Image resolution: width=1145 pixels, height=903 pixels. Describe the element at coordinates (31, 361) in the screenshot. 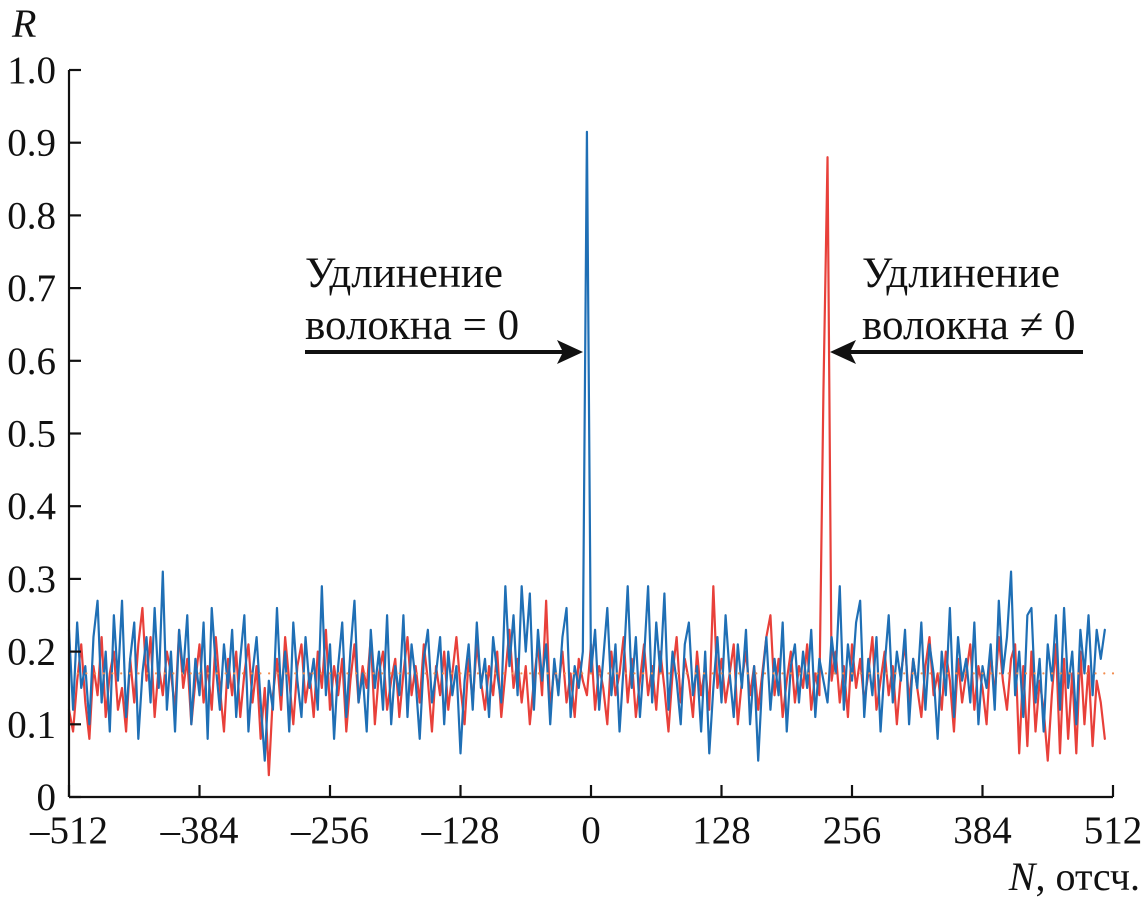

I see `y-tick-label: 0.6` at that location.